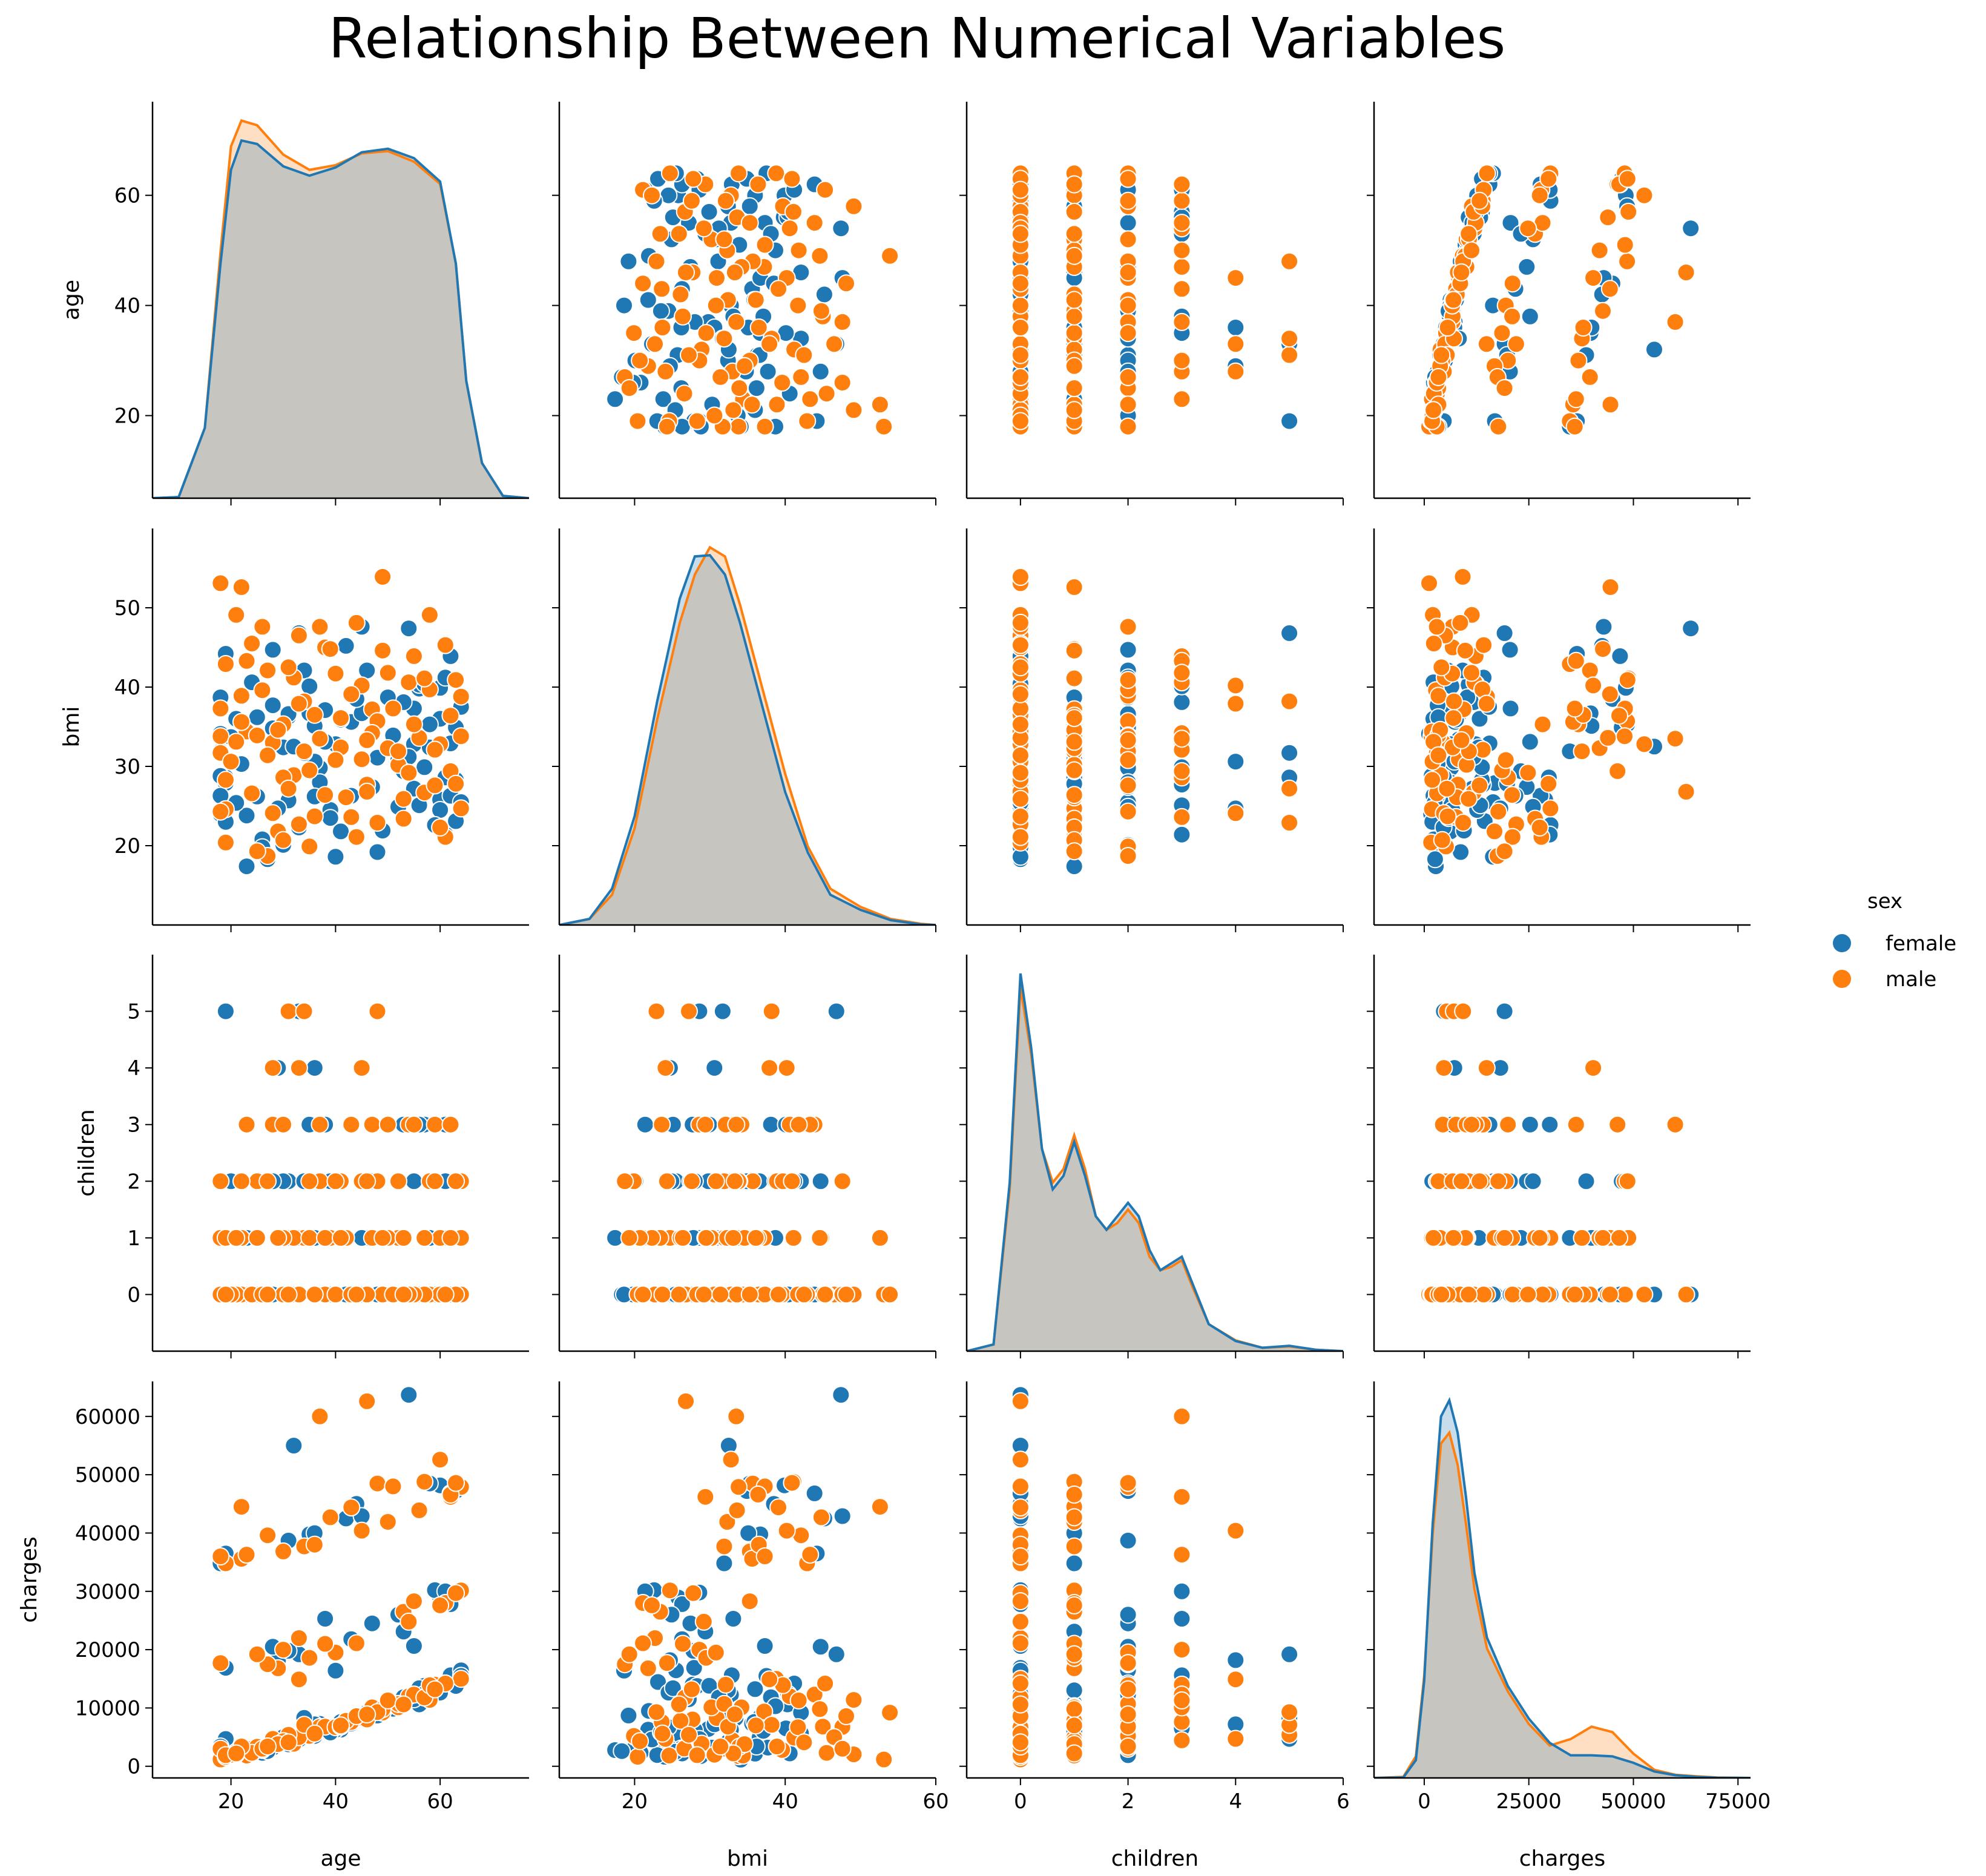 The image size is (1986, 1876). I want to click on kde-line-male-bmi, so click(747, 735).